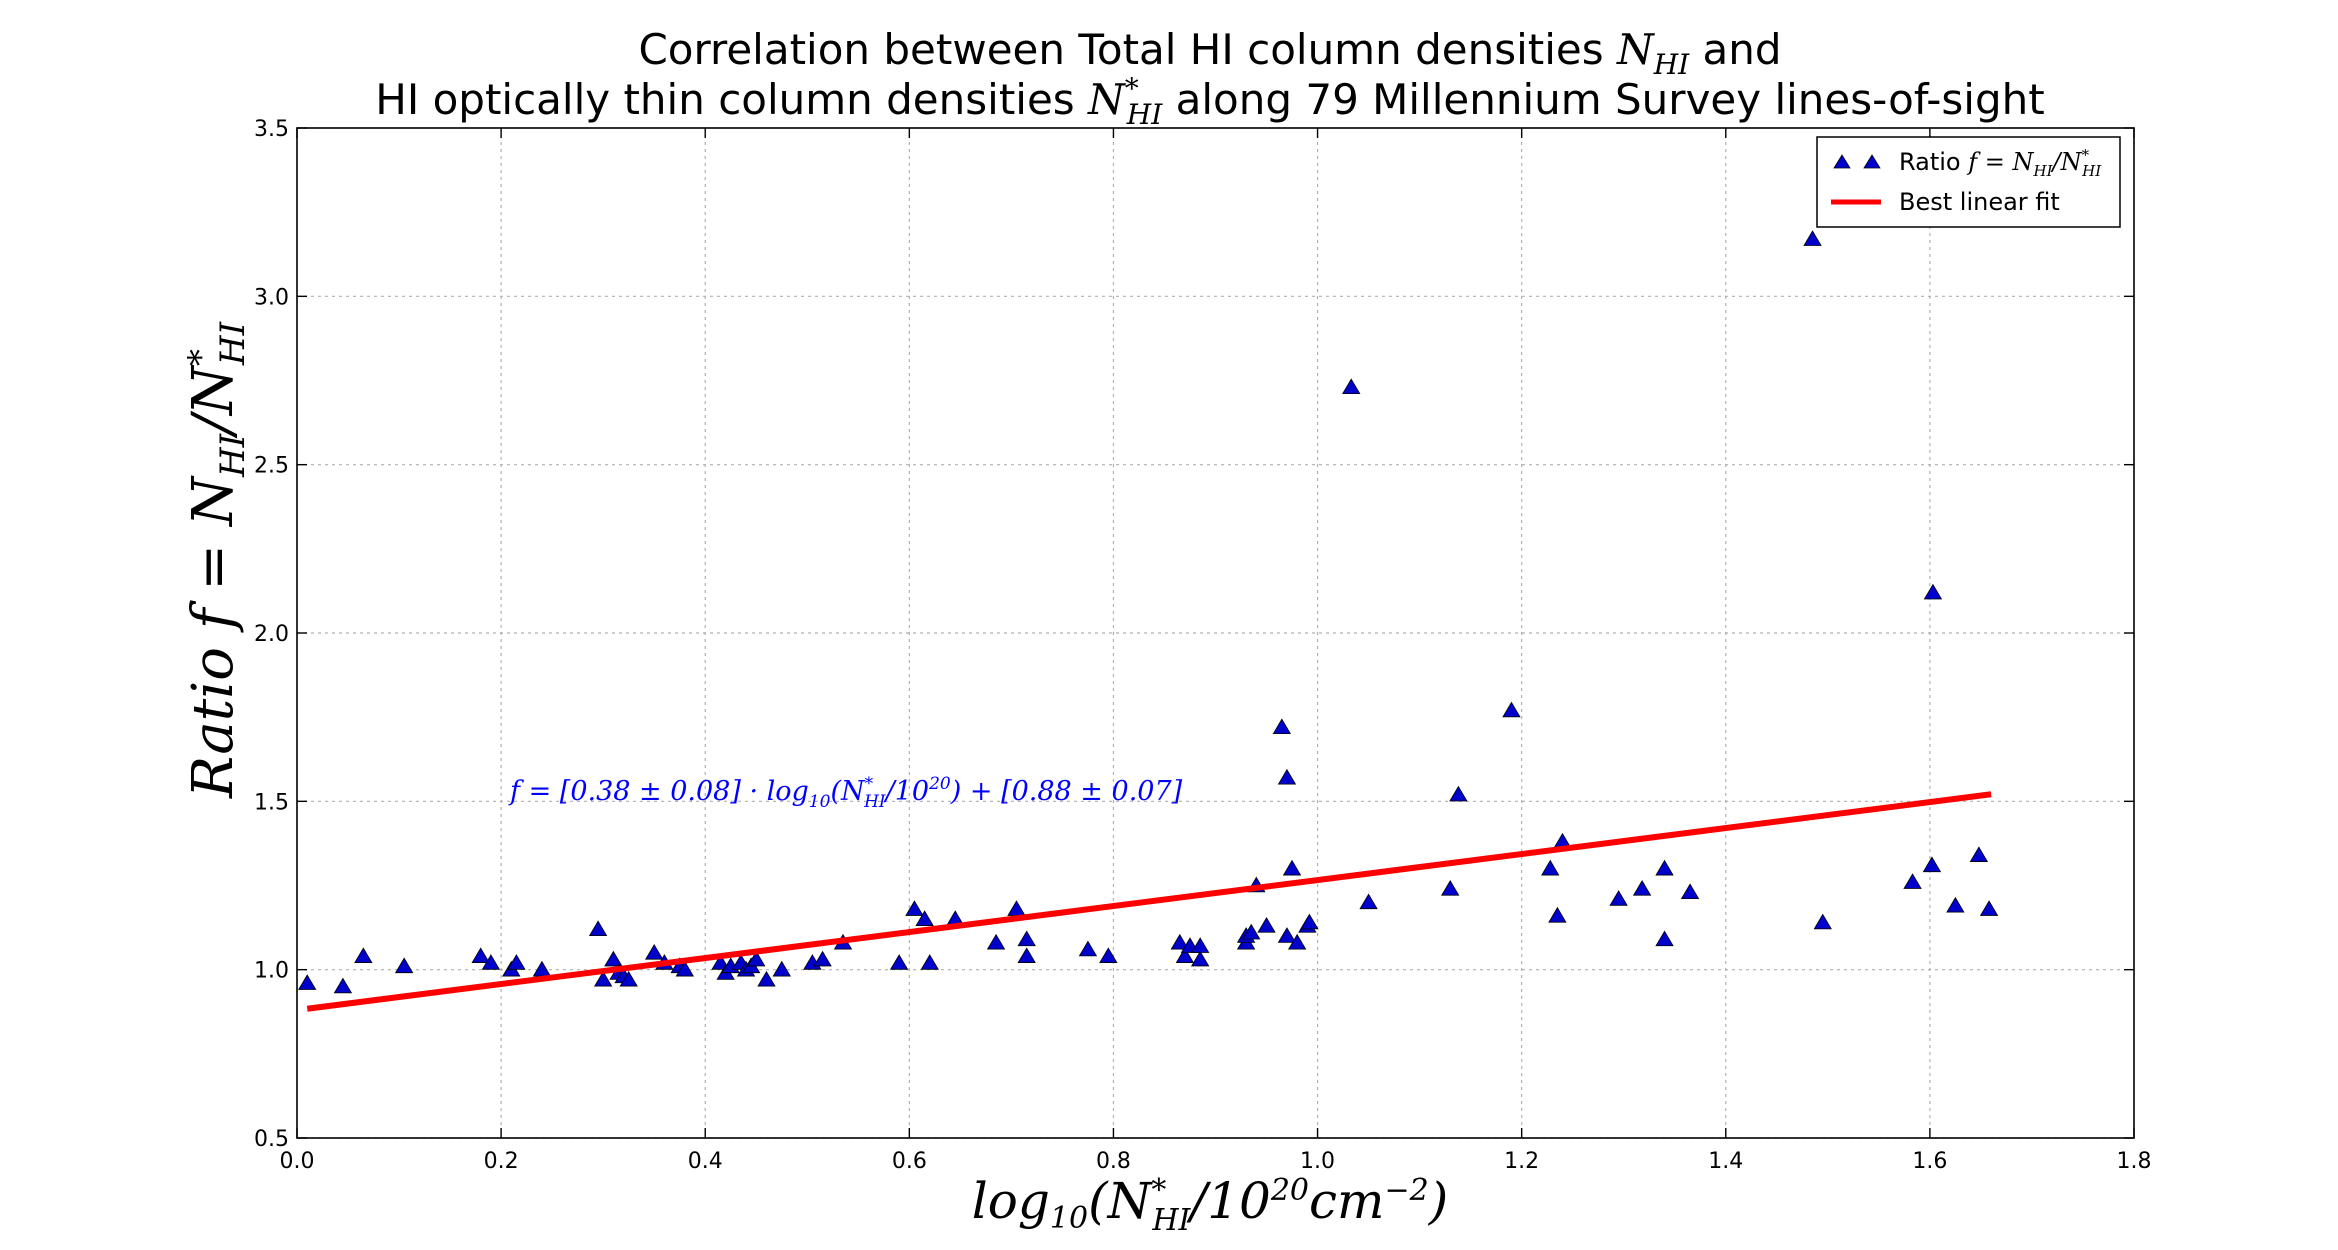 The width and height of the screenshot is (2338, 1250). I want to click on best-fit-line, so click(1149, 901).